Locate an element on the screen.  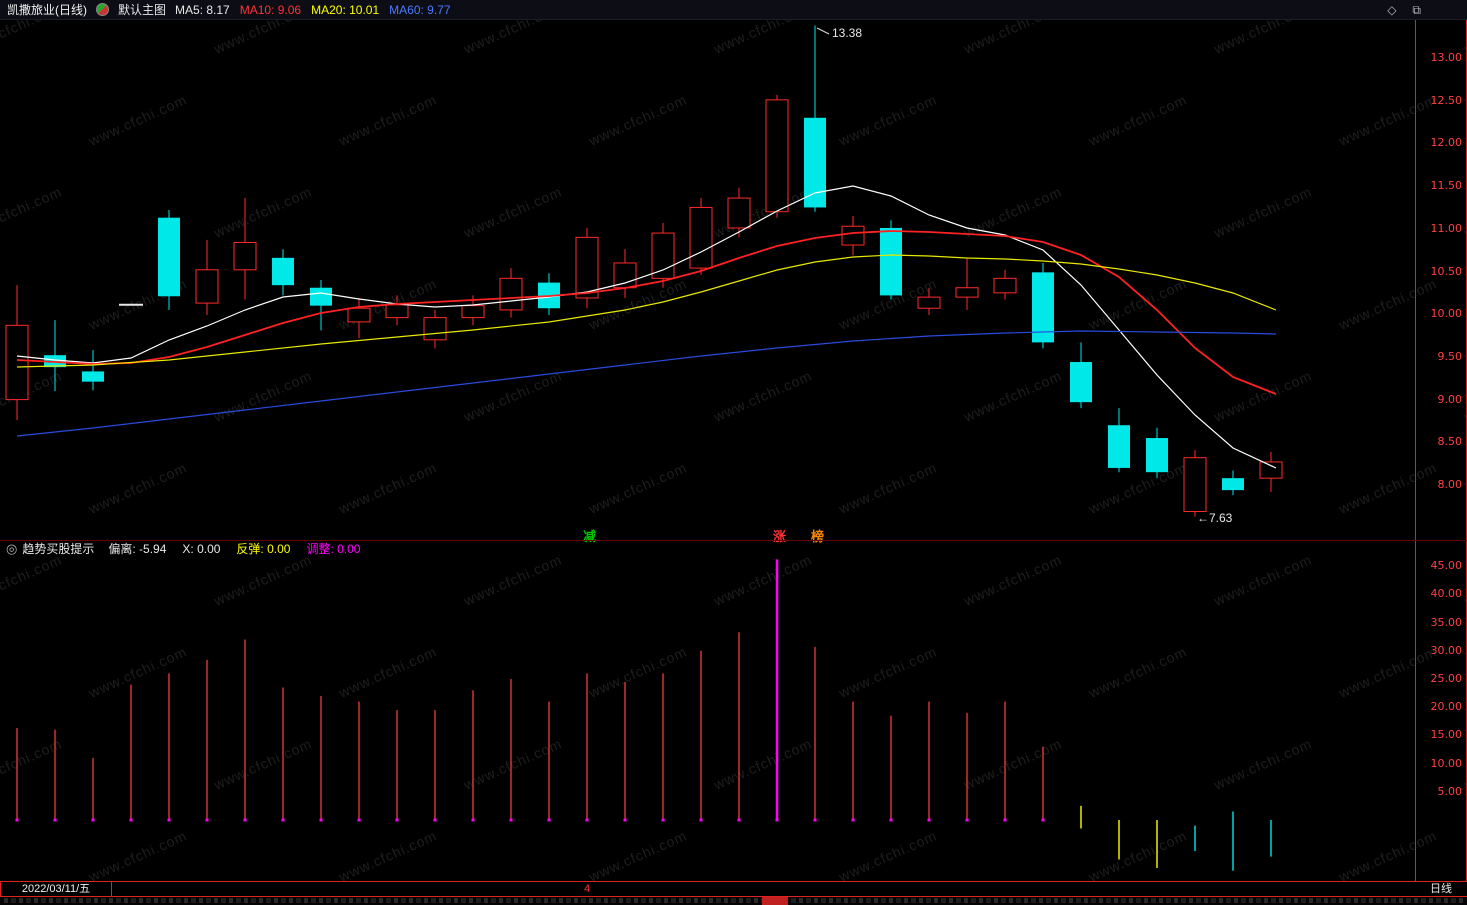
price-axis-label: 9.50 is located at coordinates (1450, 356).